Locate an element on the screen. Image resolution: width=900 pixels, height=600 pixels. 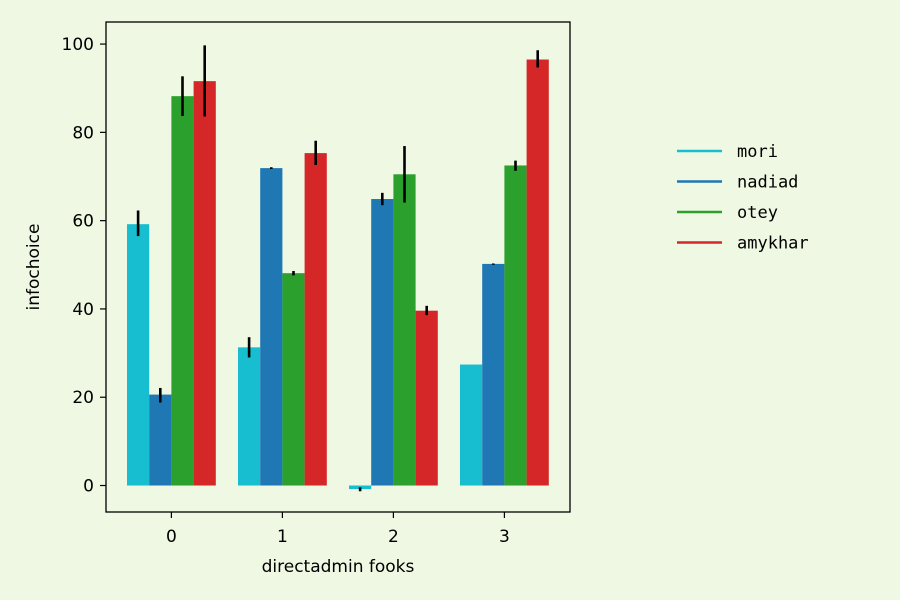
legend-label-nadiad: nadiad is located at coordinates (767, 183).